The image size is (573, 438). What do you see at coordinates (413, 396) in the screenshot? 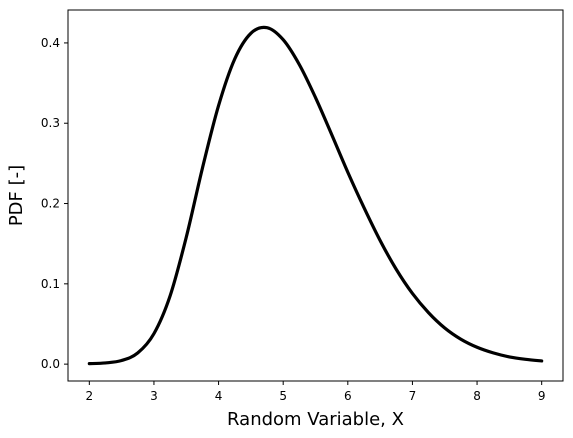
I see `x-tick-label: 7` at bounding box center [413, 396].